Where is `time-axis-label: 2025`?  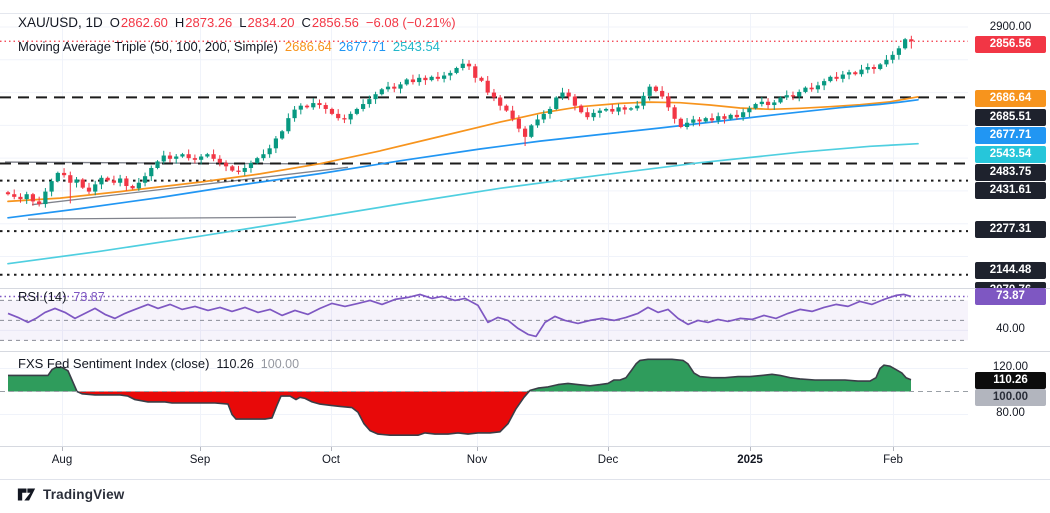 time-axis-label: 2025 is located at coordinates (750, 460).